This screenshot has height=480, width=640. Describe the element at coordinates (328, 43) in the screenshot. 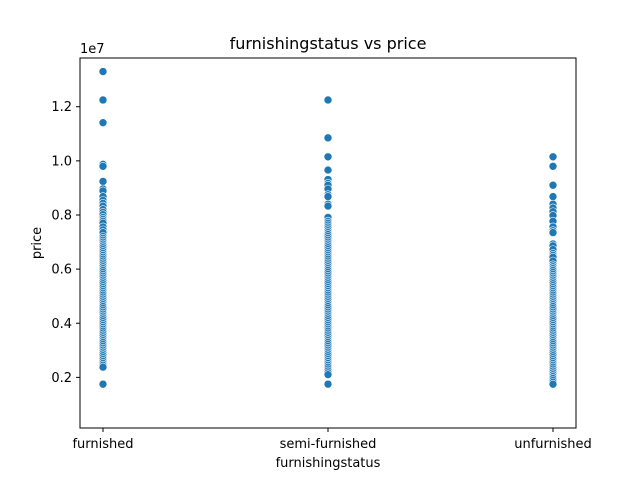

I see `chart-title: furnishingstatus vs price` at that location.